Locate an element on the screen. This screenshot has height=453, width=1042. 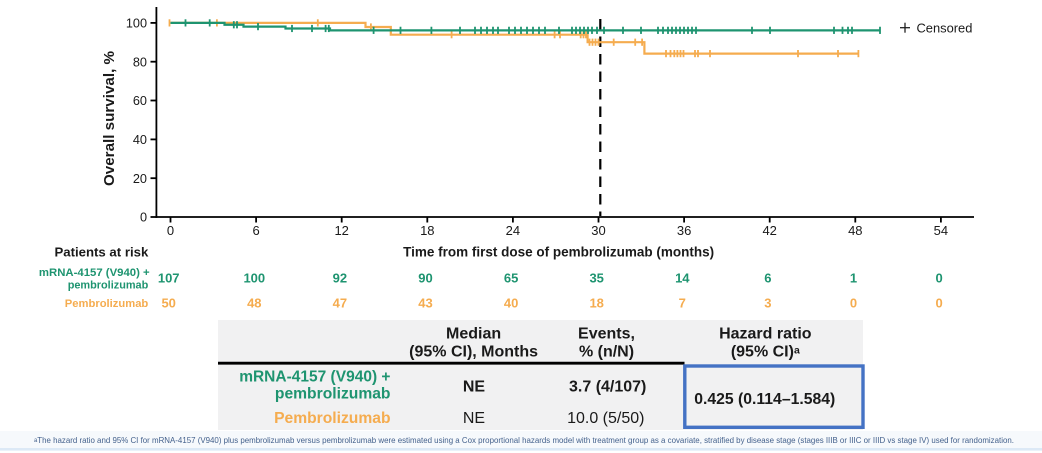
svg-text: Overall survival, % is located at coordinates (109, 118).